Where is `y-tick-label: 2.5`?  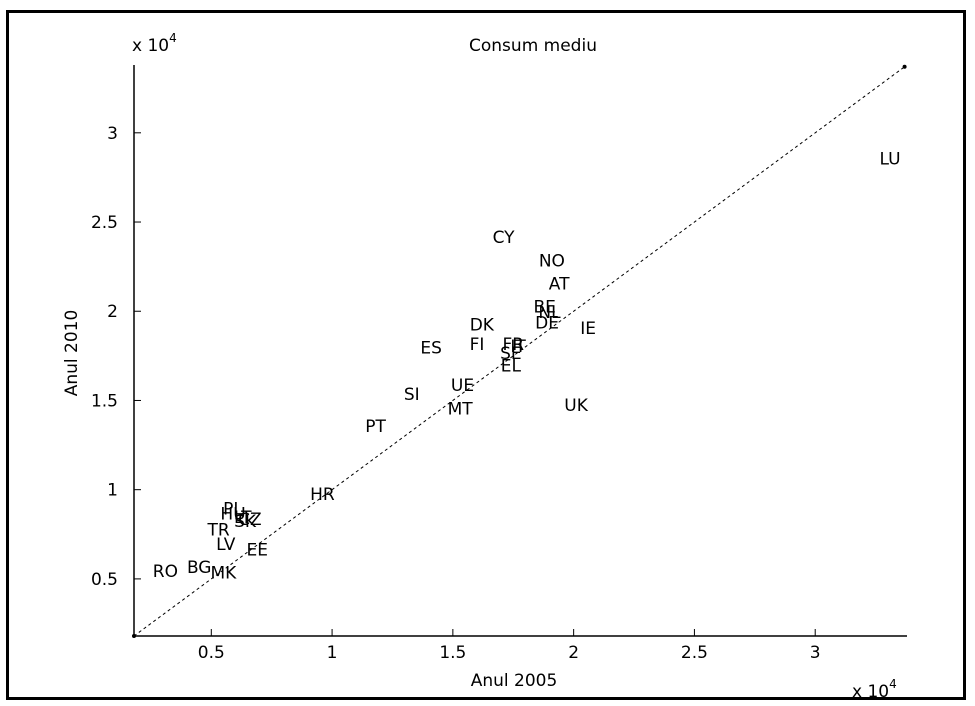
y-tick-label: 2.5 is located at coordinates (104, 223).